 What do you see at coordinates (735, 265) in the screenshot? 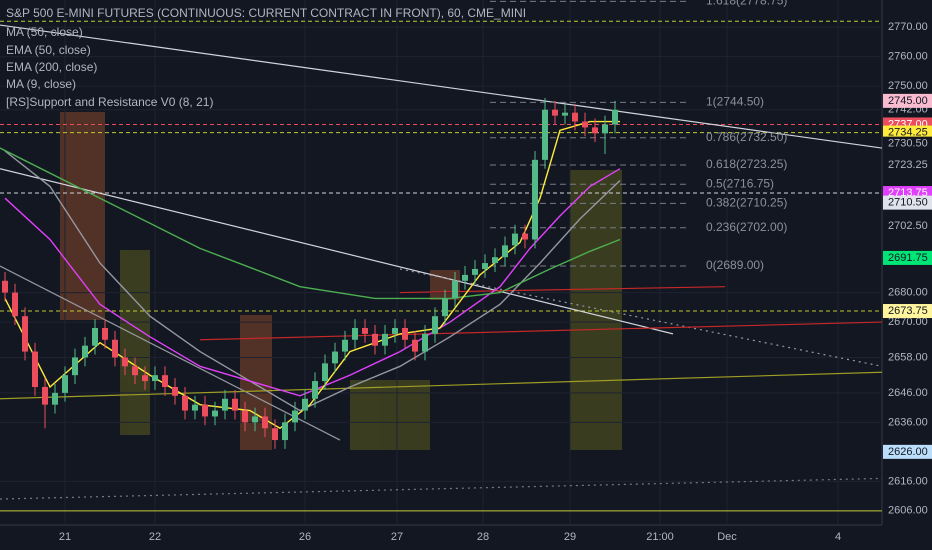
I see `fib-label: 0(2689.00)` at bounding box center [735, 265].